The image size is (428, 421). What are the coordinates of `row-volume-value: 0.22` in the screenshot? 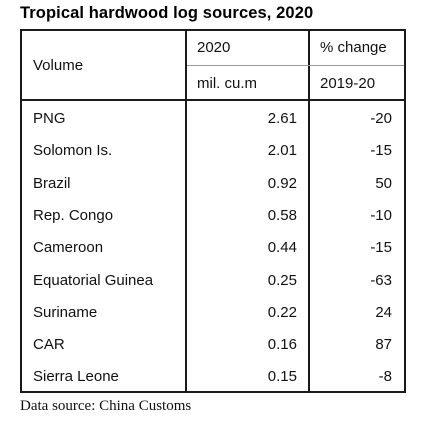 It's located at (282, 312).